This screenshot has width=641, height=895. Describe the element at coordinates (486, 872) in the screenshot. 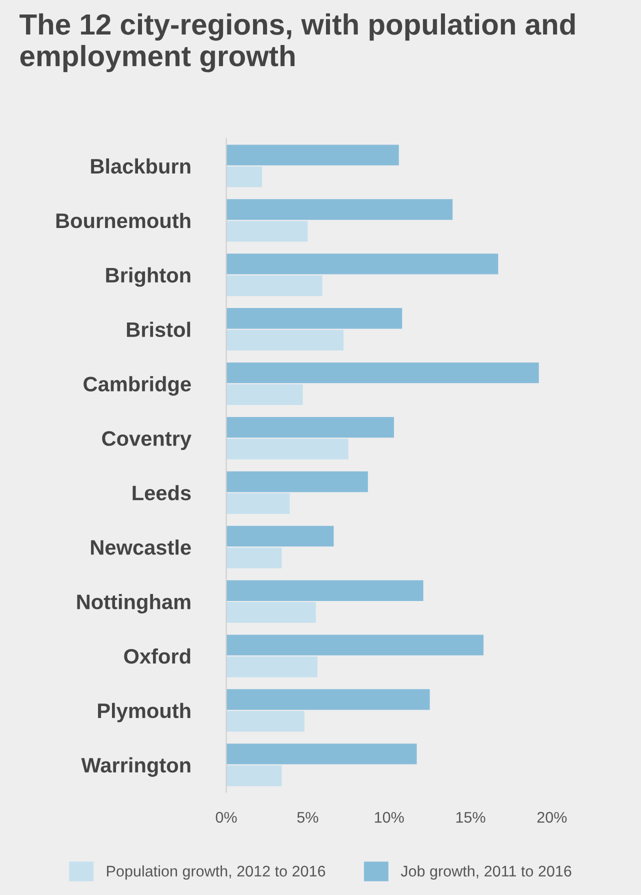

I see `legend-label: Job growth, 2011 to 2016` at that location.